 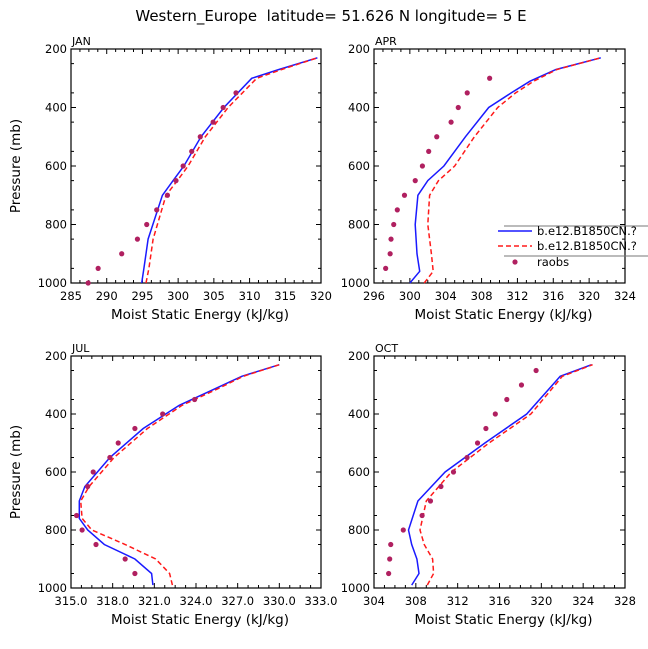 What do you see at coordinates (107, 296) in the screenshot?
I see `x-tick-label: 290` at bounding box center [107, 296].